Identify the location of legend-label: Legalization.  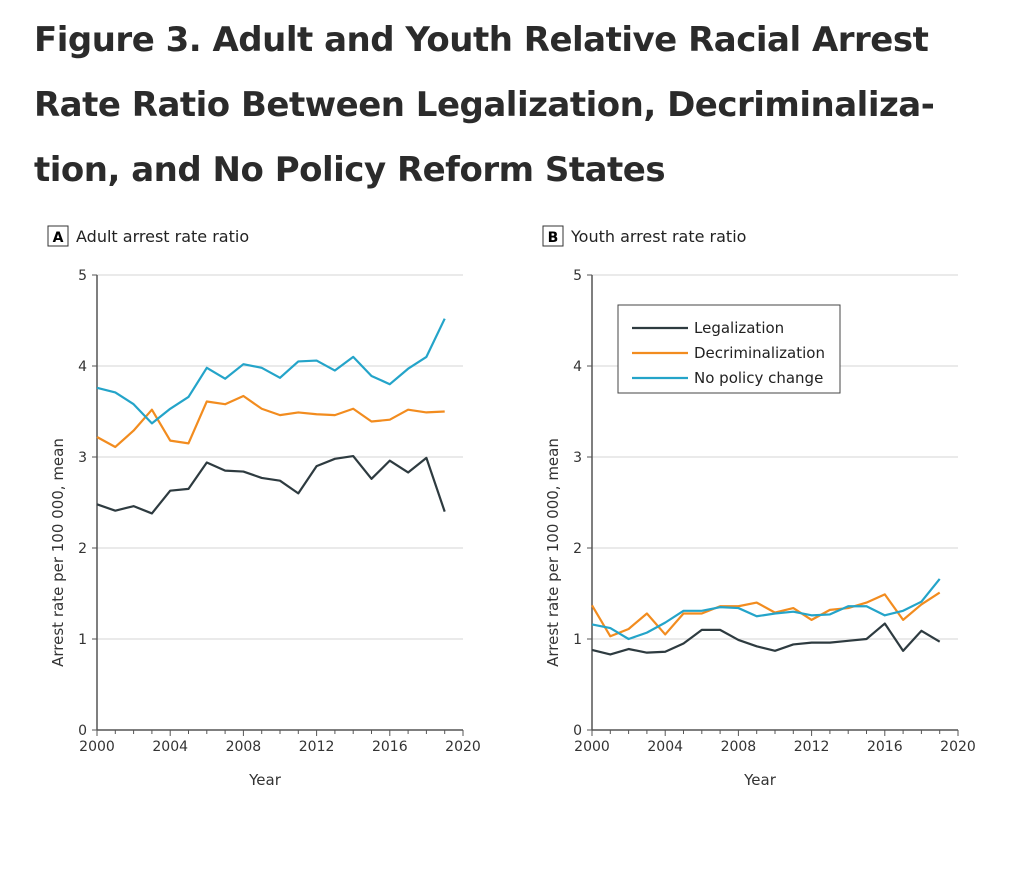
(739, 328).